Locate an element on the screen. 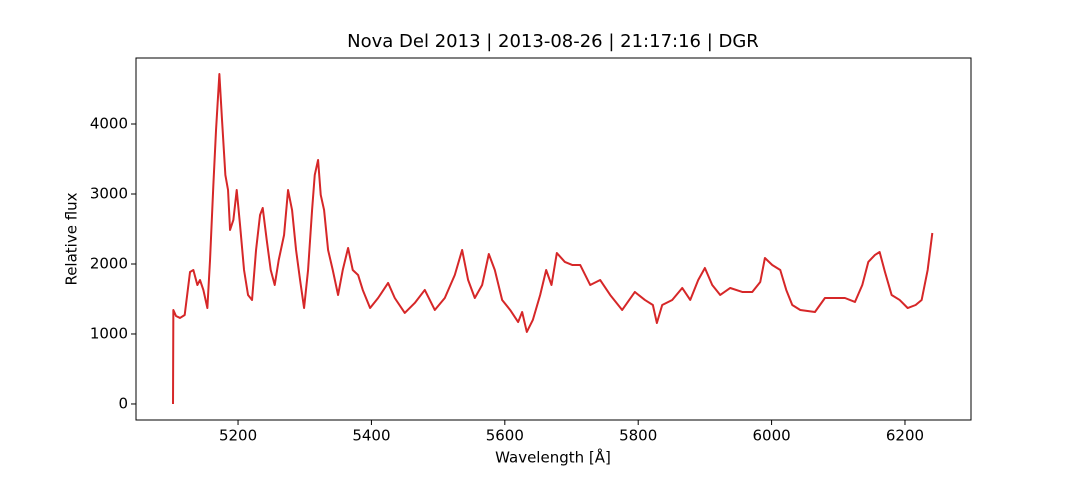 This screenshot has width=1080, height=480. y-tick-label: 2000 is located at coordinates (109, 263).